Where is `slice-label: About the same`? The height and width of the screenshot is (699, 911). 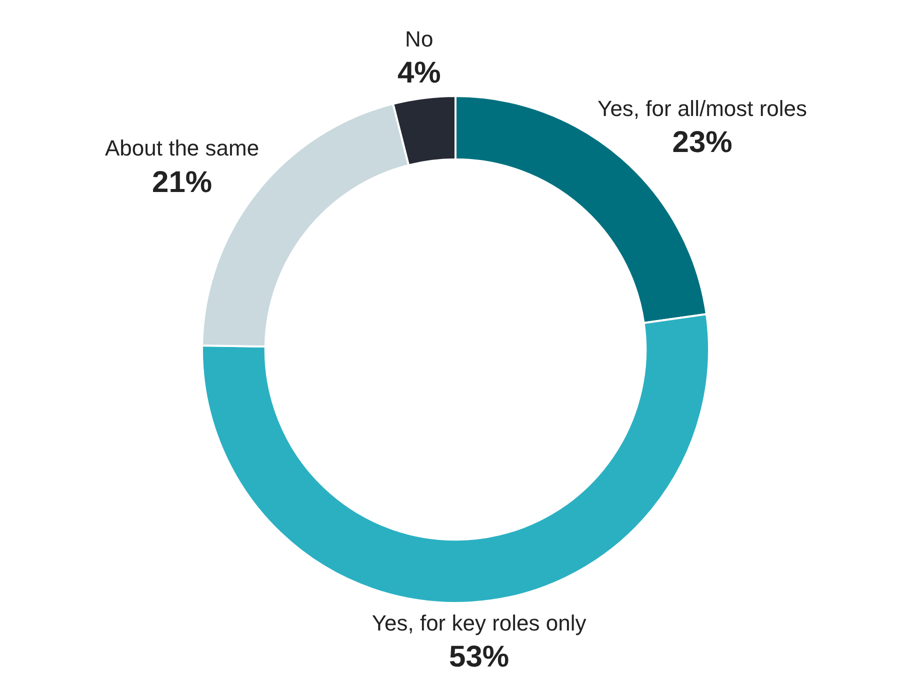
slice-label: About the same is located at coordinates (182, 148).